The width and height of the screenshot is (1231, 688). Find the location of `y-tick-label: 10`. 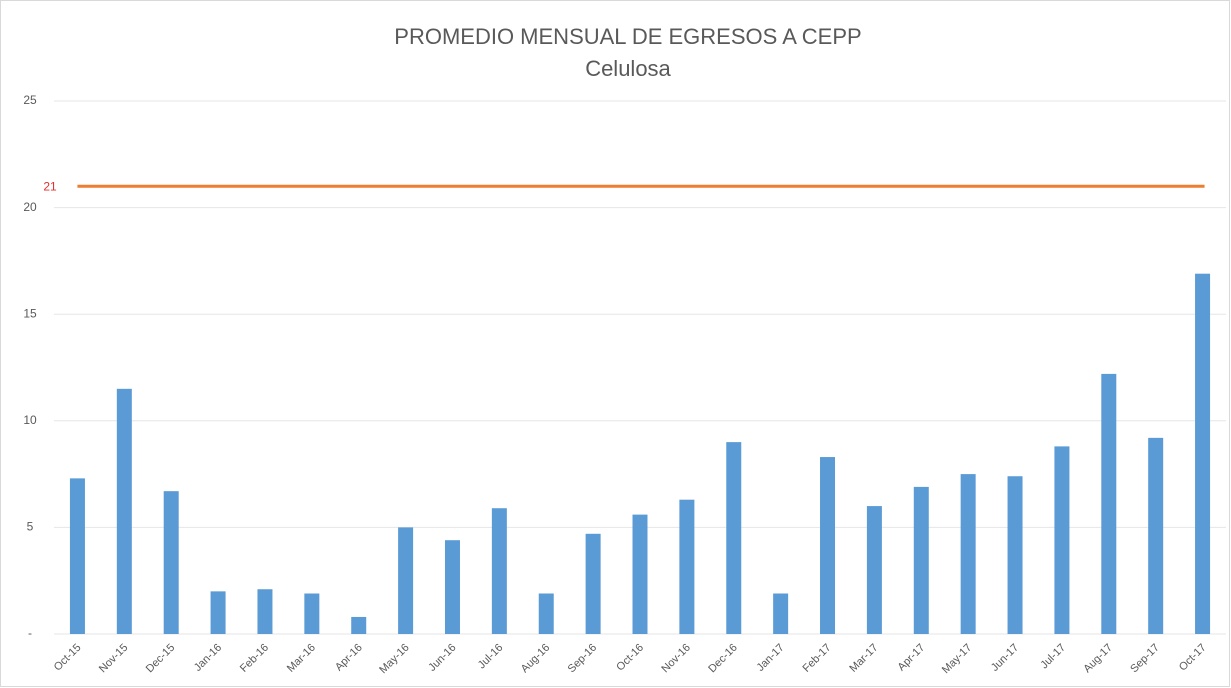

y-tick-label: 10 is located at coordinates (30, 420).